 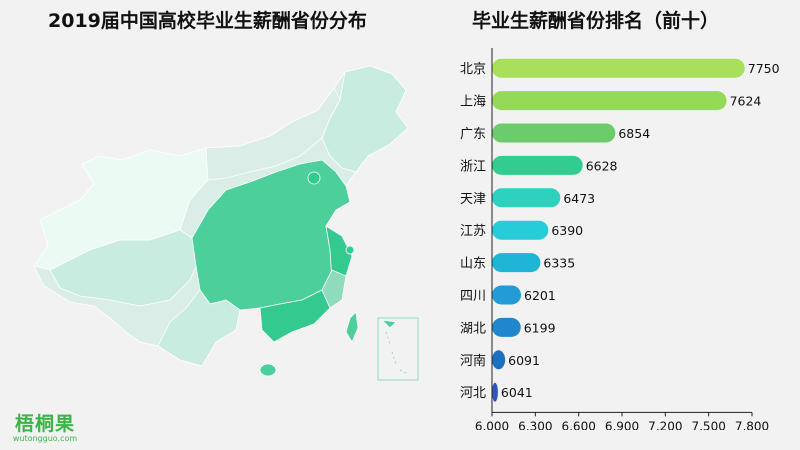 I want to click on value-label-7: 6201, so click(x=540, y=295).